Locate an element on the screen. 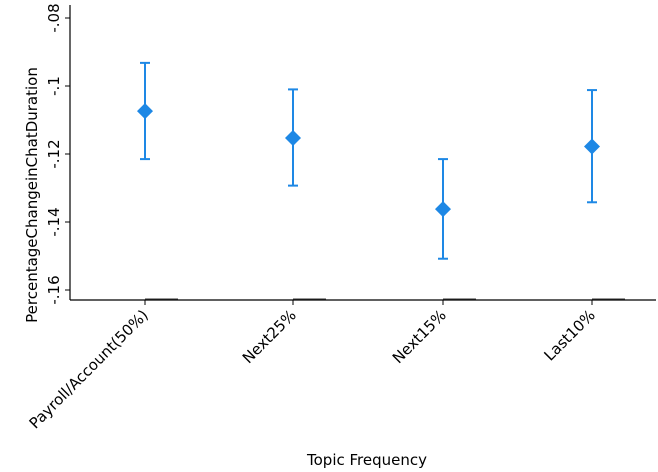 Image resolution: width=658 pixels, height=472 pixels. x-tick-label: Next25% is located at coordinates (269, 336).